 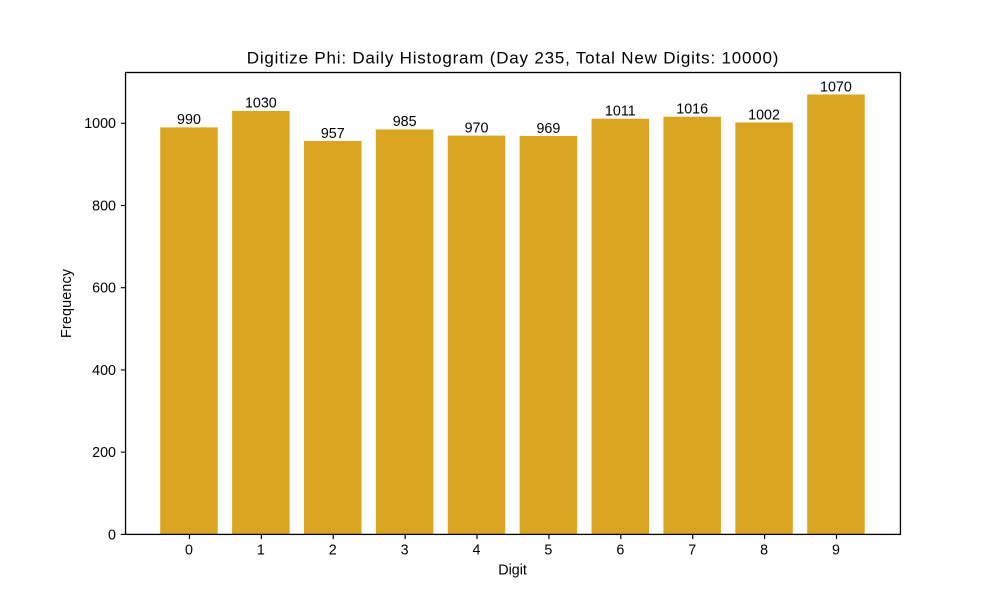 What do you see at coordinates (836, 87) in the screenshot?
I see `svg-text: 1070` at bounding box center [836, 87].